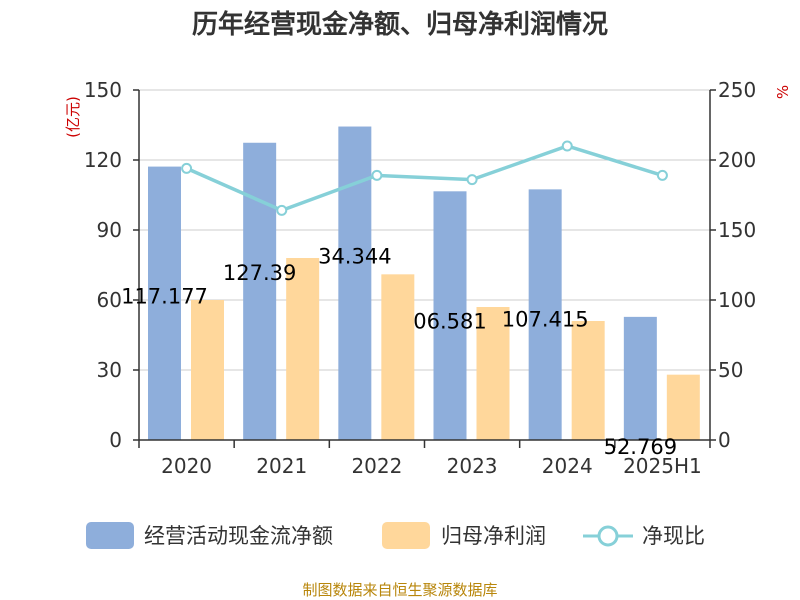 Image resolution: width=800 pixels, height=600 pixels. What do you see at coordinates (259, 273) in the screenshot?
I see `data-label-cashflow: 127.39` at bounding box center [259, 273].